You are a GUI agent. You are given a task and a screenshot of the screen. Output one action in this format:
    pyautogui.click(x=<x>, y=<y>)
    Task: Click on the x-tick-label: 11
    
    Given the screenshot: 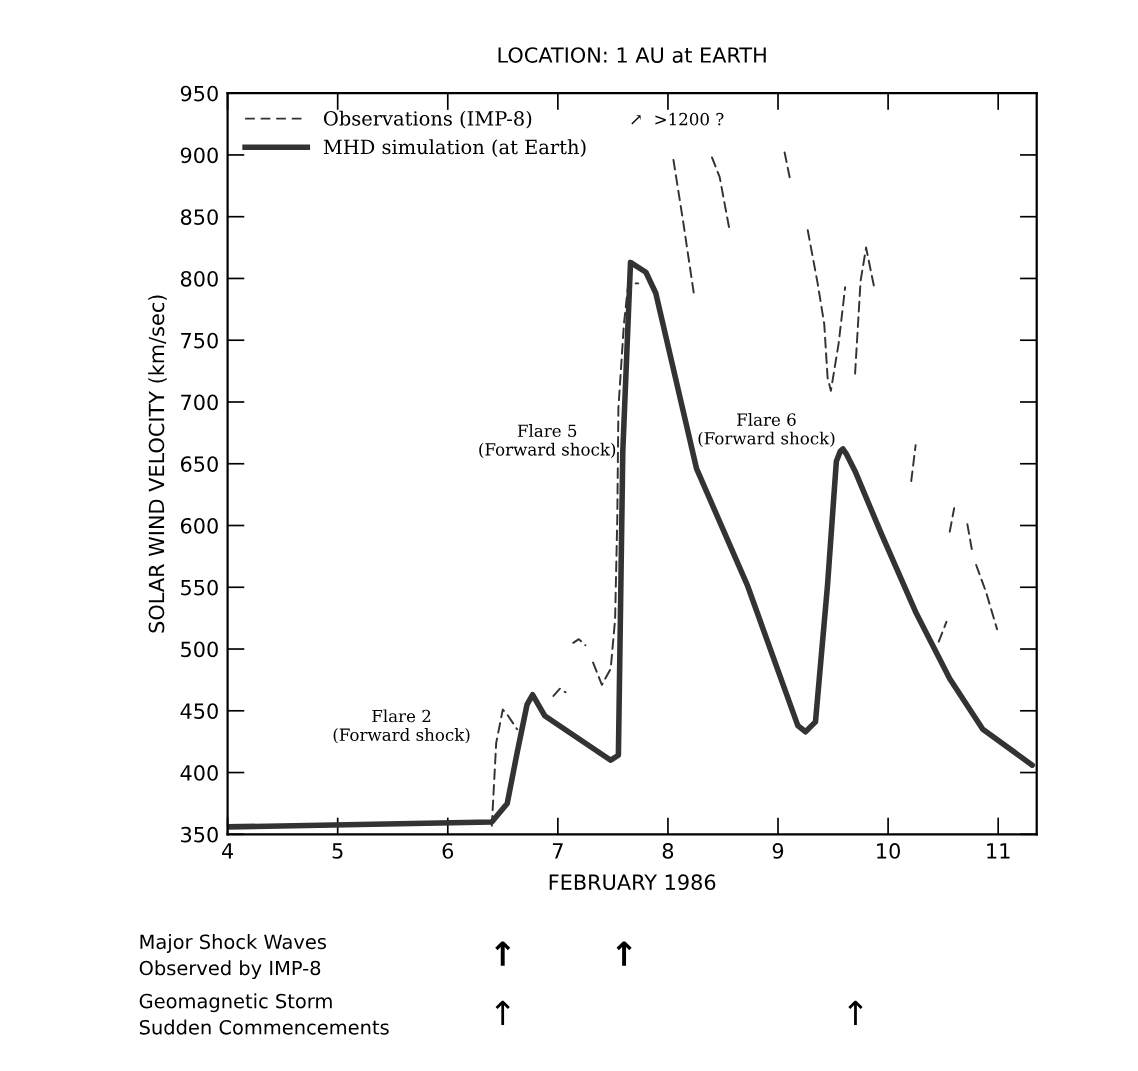 What is the action you would take?
    pyautogui.click(x=998, y=851)
    